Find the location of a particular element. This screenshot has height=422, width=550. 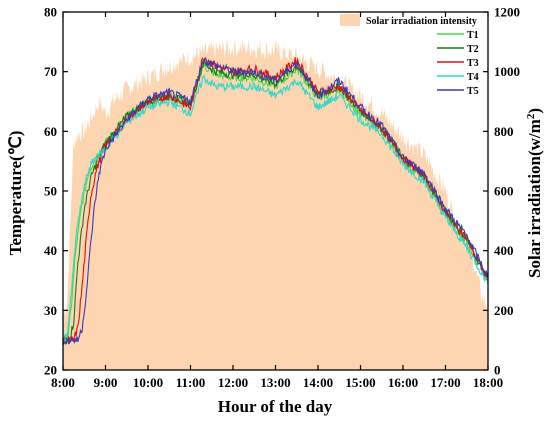

y-right-tick-label: 1200 is located at coordinates (507, 12).